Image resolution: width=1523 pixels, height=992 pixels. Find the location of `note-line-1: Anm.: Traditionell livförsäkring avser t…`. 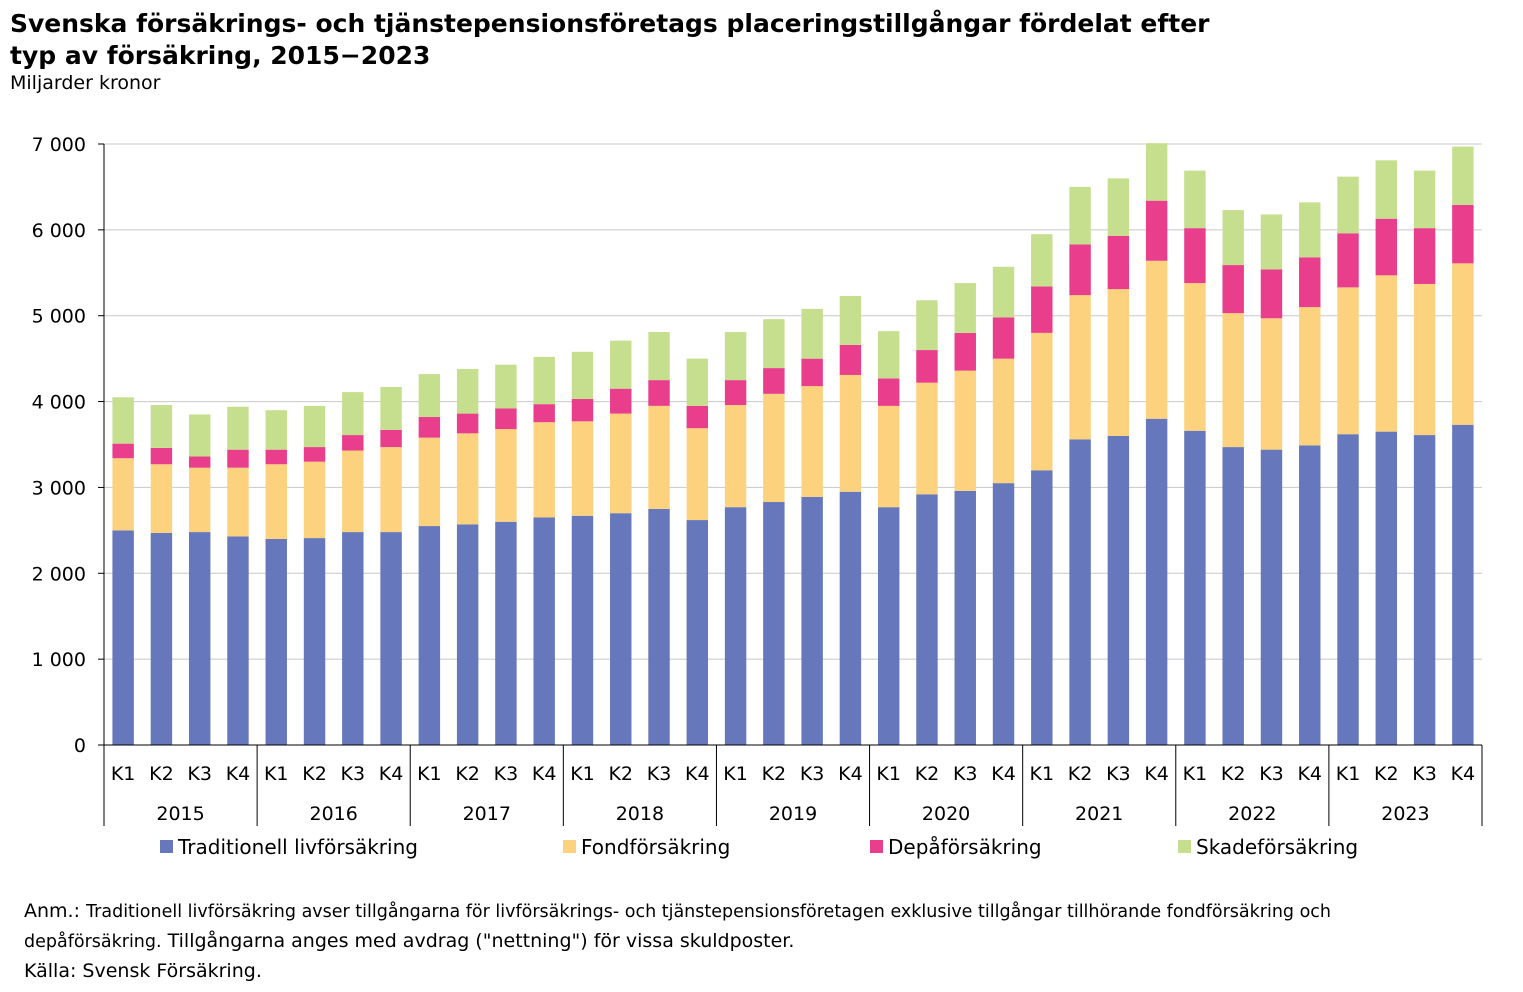

note-line-1: Anm.: Traditionell livförsäkring avser t… is located at coordinates (769, 912).